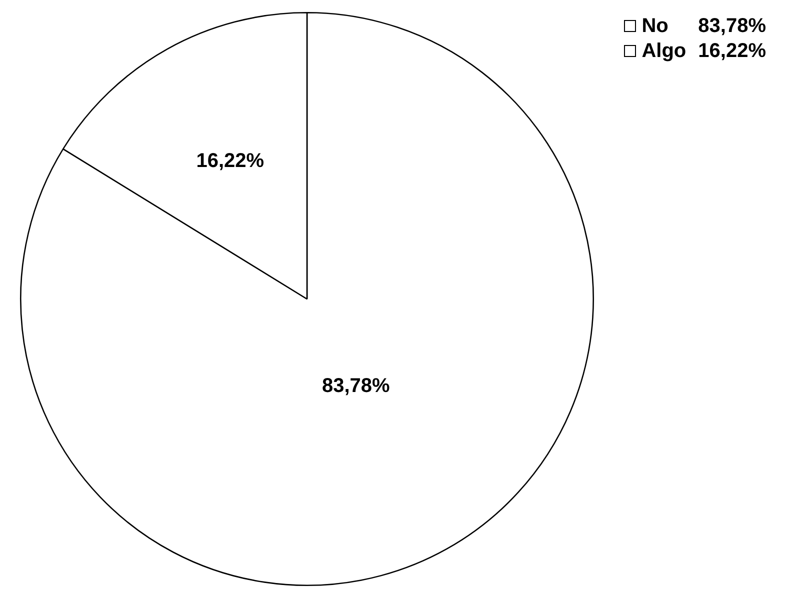 Image resolution: width=792 pixels, height=592 pixels. What do you see at coordinates (230, 161) in the screenshot?
I see `data-label: 16,22%` at bounding box center [230, 161].